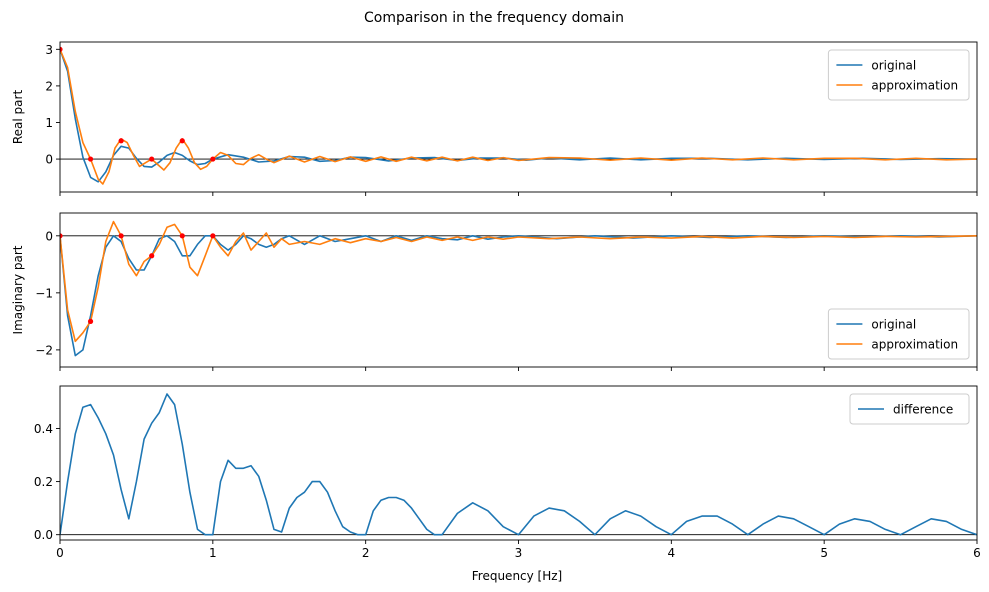  Describe the element at coordinates (18, 117) in the screenshot. I see `y-axis-label: Real part` at that location.